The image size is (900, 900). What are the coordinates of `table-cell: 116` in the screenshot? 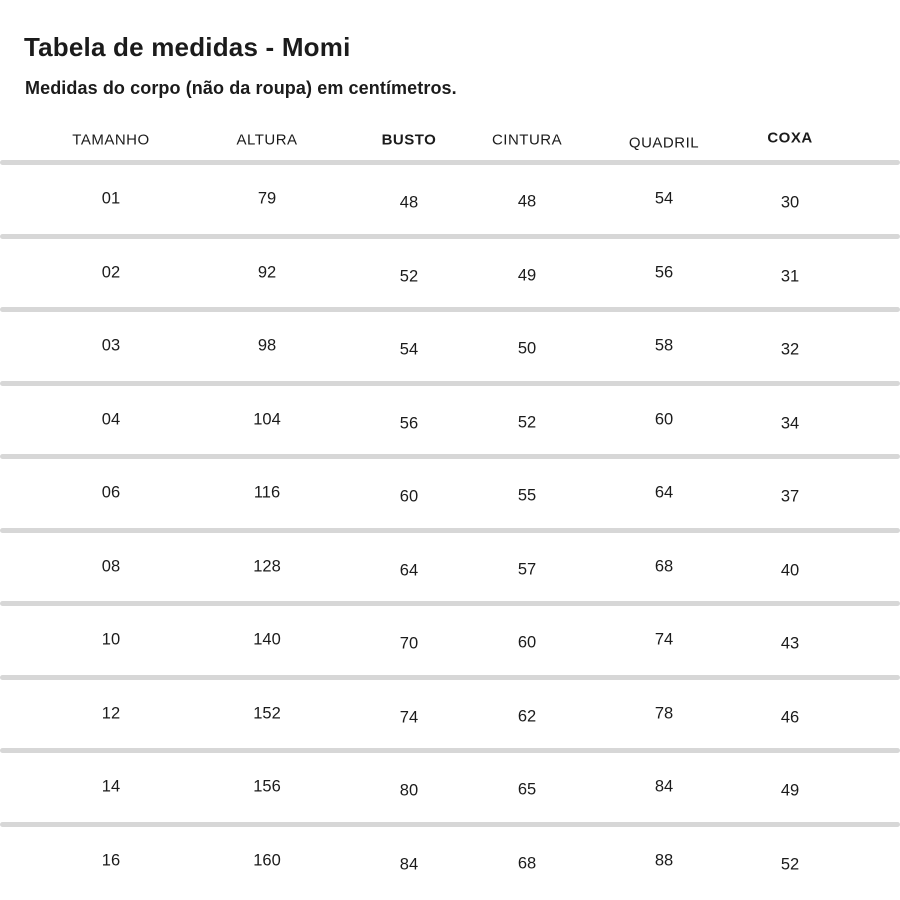 It's located at (267, 492).